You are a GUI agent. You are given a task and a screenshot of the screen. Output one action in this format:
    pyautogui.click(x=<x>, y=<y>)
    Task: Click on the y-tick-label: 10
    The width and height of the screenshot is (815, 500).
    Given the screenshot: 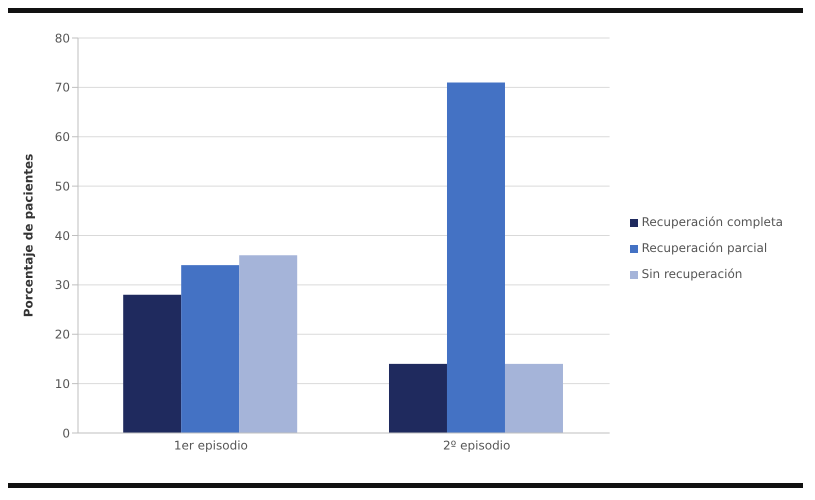 What is the action you would take?
    pyautogui.click(x=62, y=383)
    